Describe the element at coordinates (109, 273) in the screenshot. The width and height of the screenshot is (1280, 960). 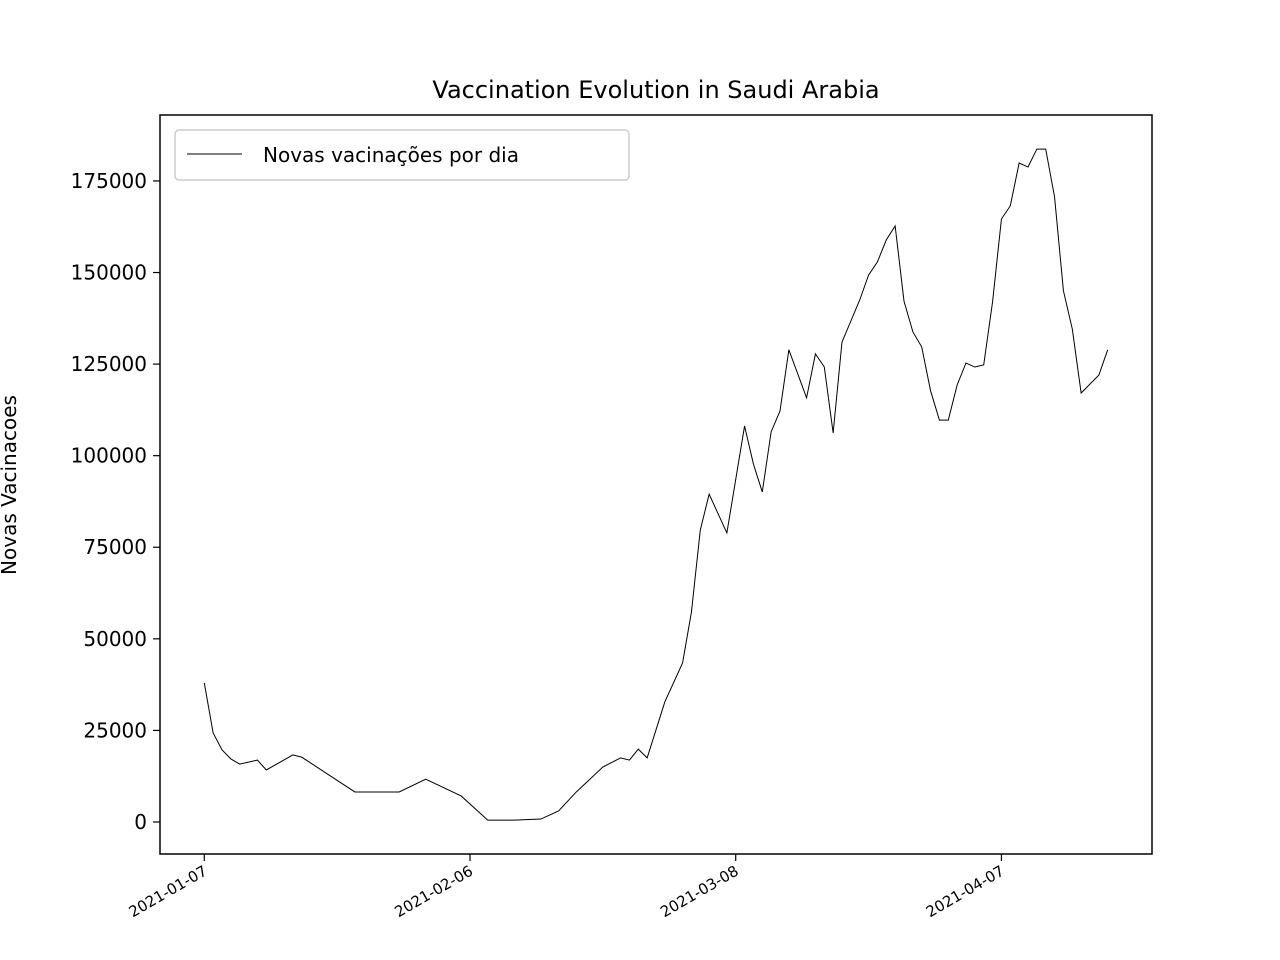
I see `y-tick-label: 150000` at that location.